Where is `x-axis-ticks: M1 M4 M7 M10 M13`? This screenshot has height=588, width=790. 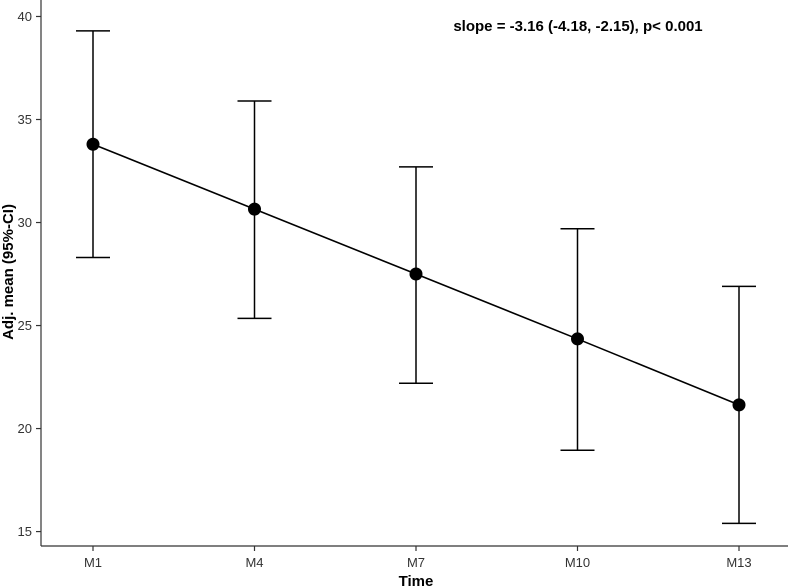 x-axis-ticks: M1 M4 M7 M10 M13 is located at coordinates (418, 558).